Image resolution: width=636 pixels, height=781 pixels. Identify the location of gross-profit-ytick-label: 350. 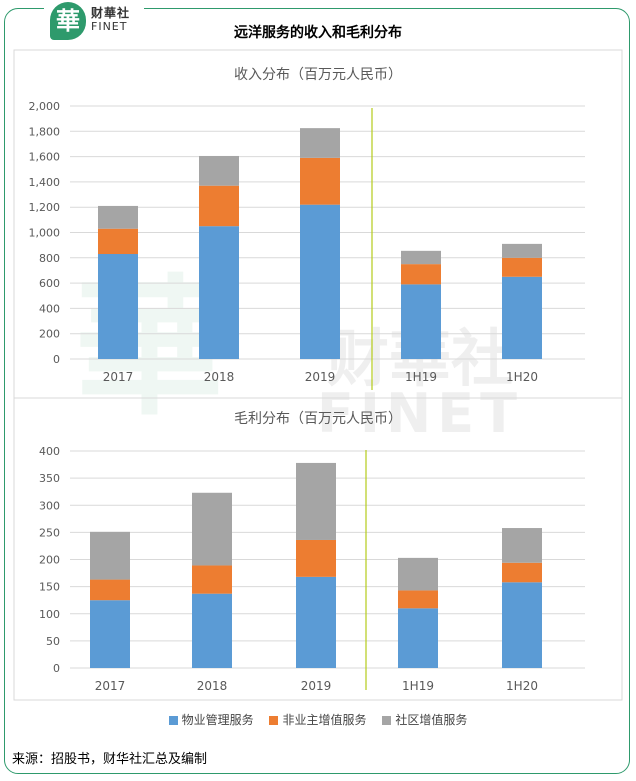
(49, 478).